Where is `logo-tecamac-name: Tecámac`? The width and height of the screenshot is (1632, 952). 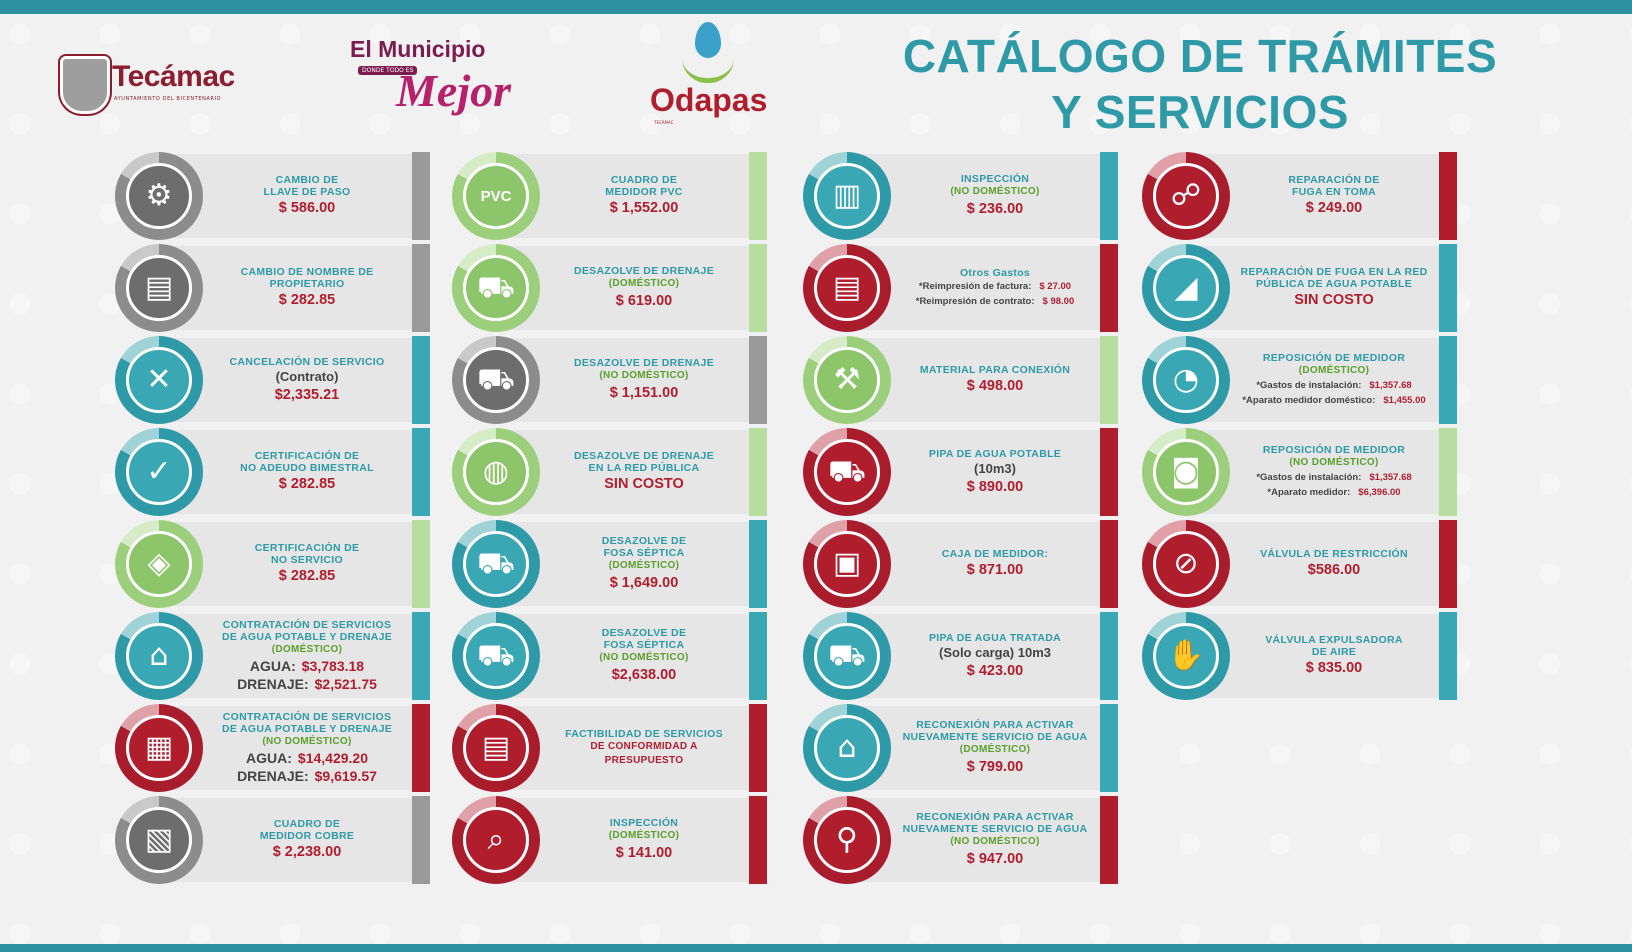
logo-tecamac-name: Tecámac is located at coordinates (173, 76).